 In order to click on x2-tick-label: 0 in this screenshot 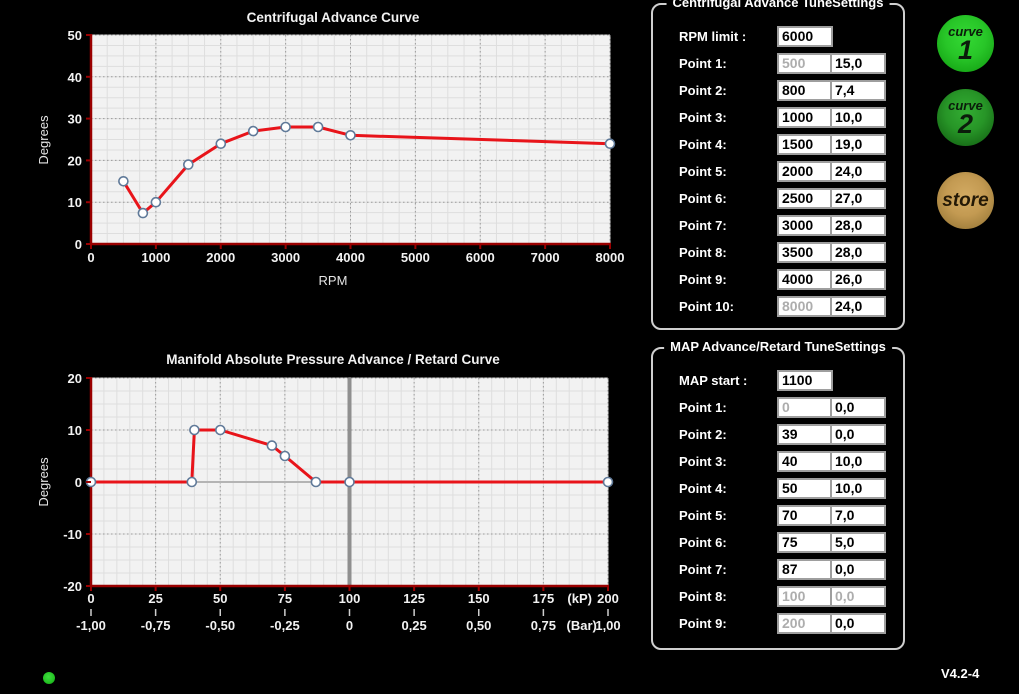, I will do `click(349, 625)`.